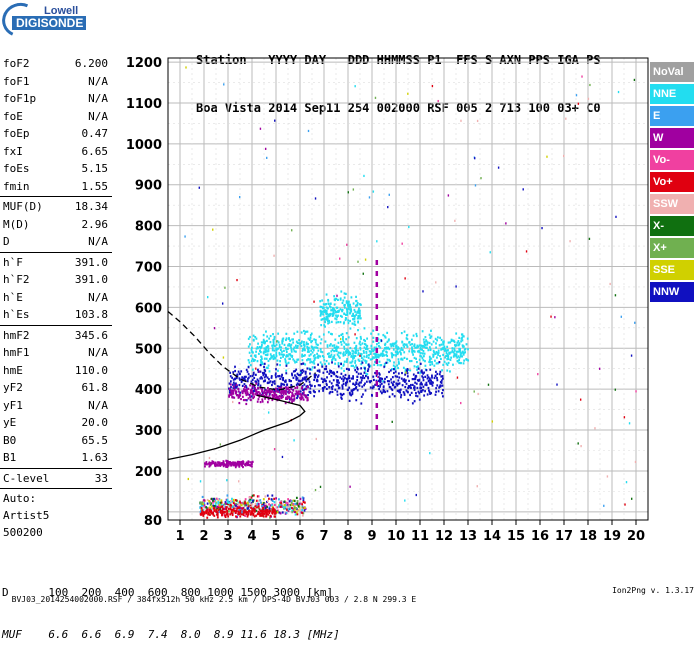 This screenshot has height=656, width=700. Describe the element at coordinates (56, 252) in the screenshot. I see `divider` at that location.